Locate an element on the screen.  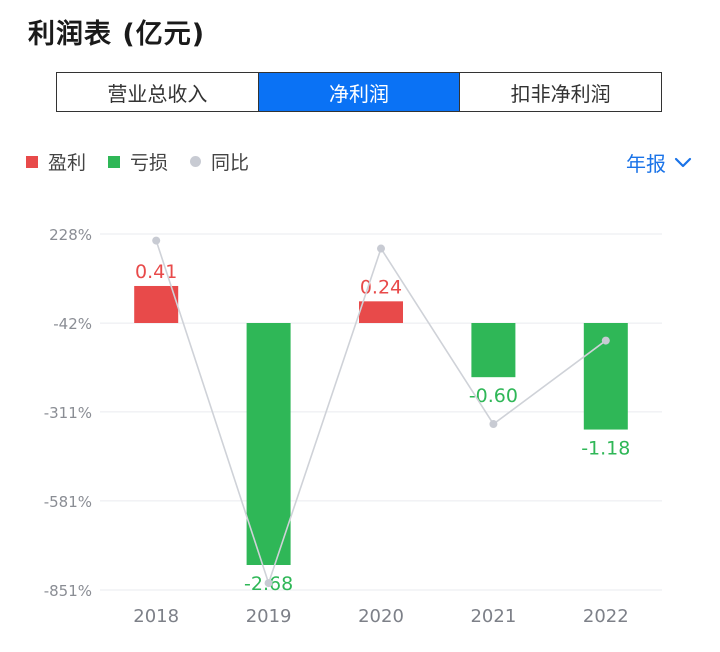
metric-tabs: 营业总收入 净利润 扣非净利润 is located at coordinates (359, 92).